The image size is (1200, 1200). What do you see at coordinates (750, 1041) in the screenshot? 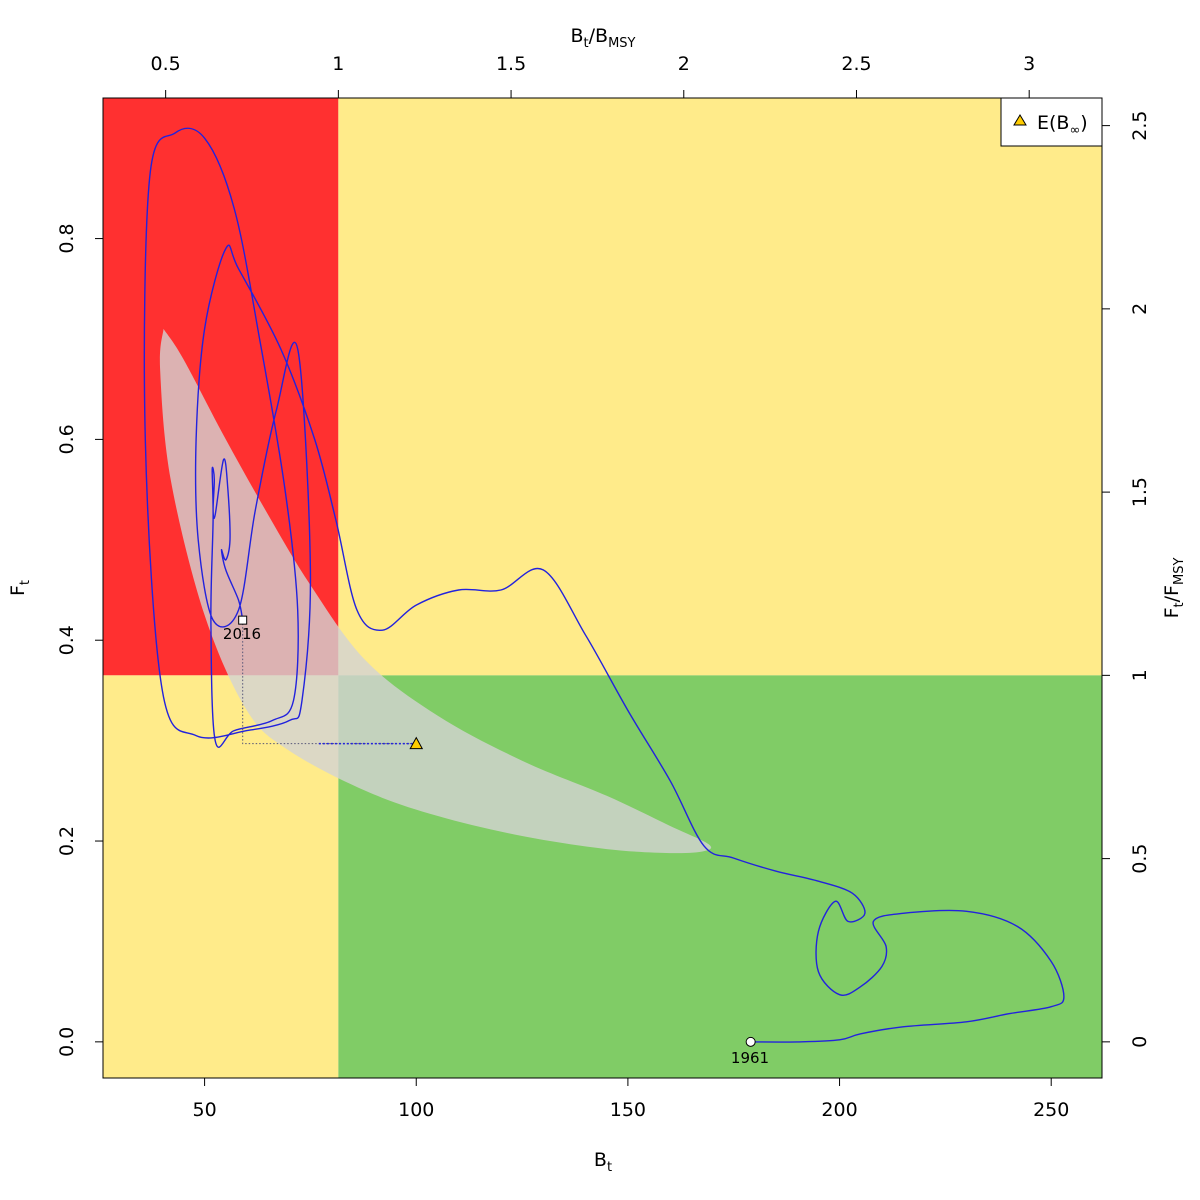
I see `start-point` at bounding box center [750, 1041].